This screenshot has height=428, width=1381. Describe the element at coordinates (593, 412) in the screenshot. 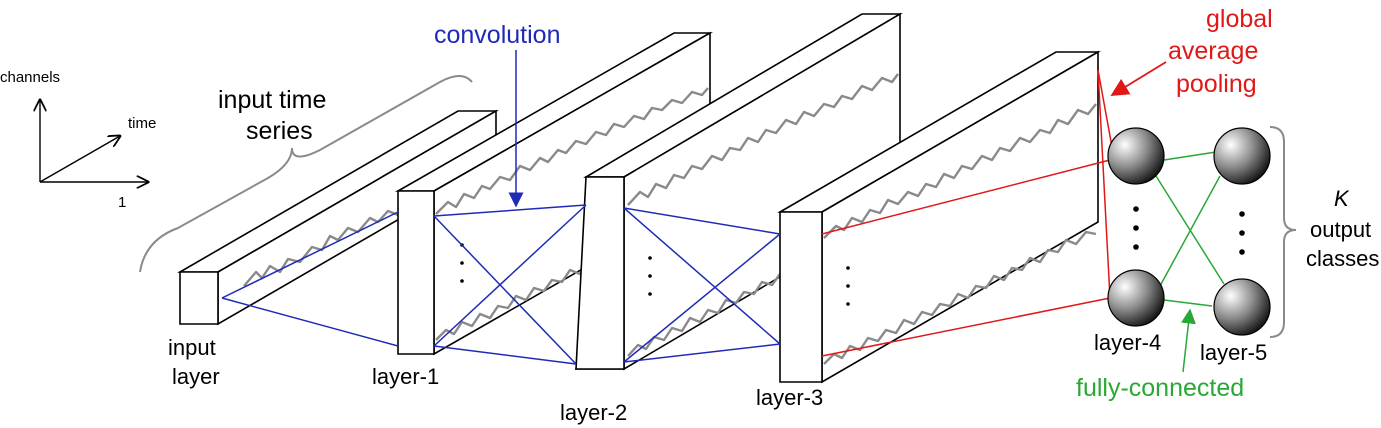

I see `layer2-label: layer-2` at that location.